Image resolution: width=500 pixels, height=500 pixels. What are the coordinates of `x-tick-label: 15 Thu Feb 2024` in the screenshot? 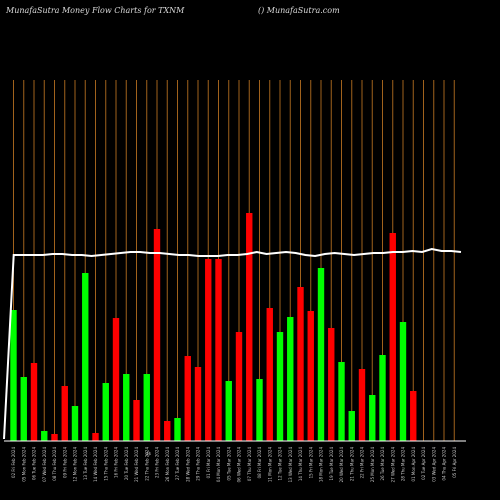 It's located at (105, 464).